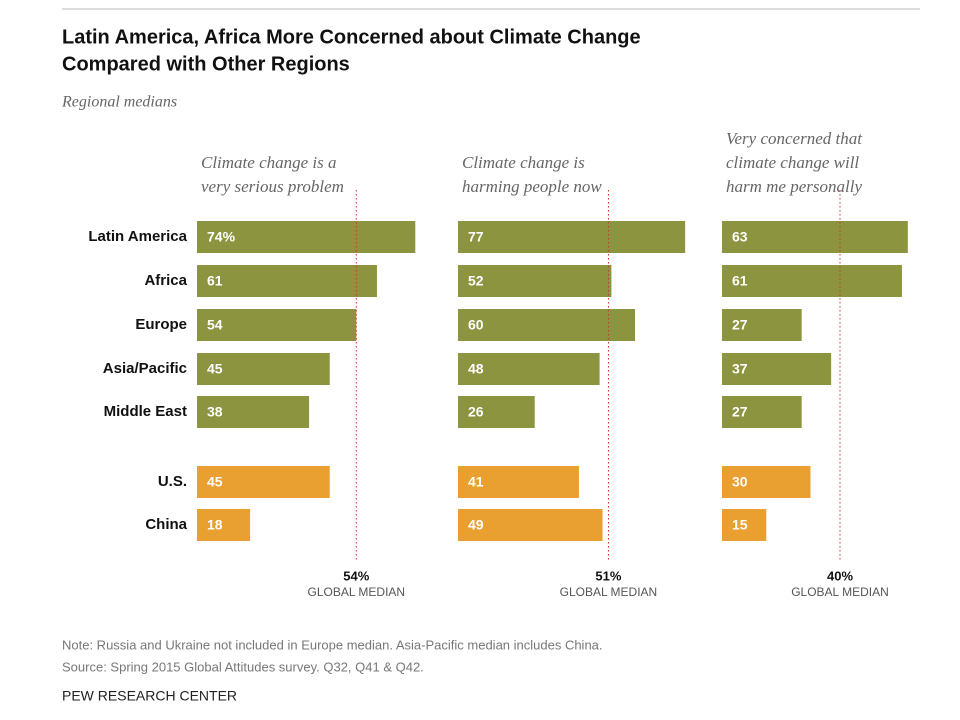 Image resolution: width=960 pixels, height=720 pixels. I want to click on value-label: 26, so click(476, 412).